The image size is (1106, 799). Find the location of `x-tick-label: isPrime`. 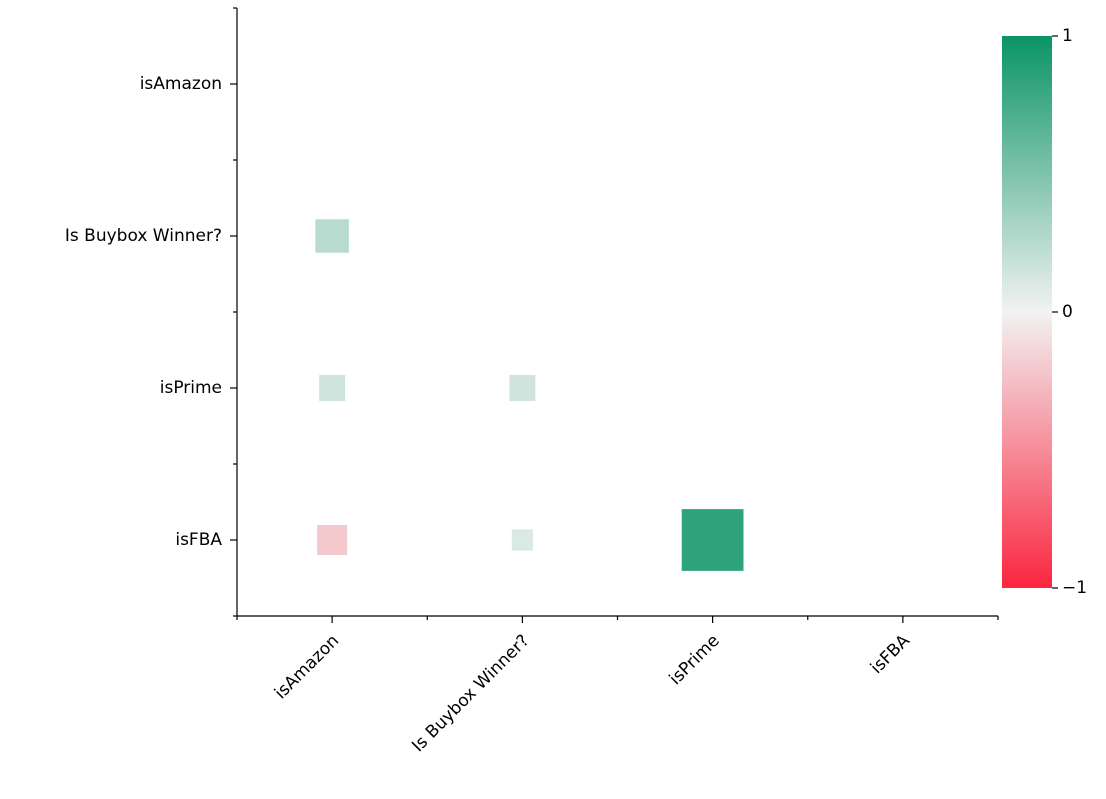

x-tick-label: isPrime is located at coordinates (695, 660).